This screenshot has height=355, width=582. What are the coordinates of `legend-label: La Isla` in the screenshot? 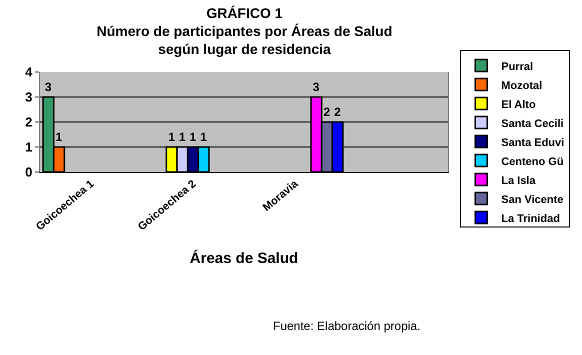 It's located at (518, 180).